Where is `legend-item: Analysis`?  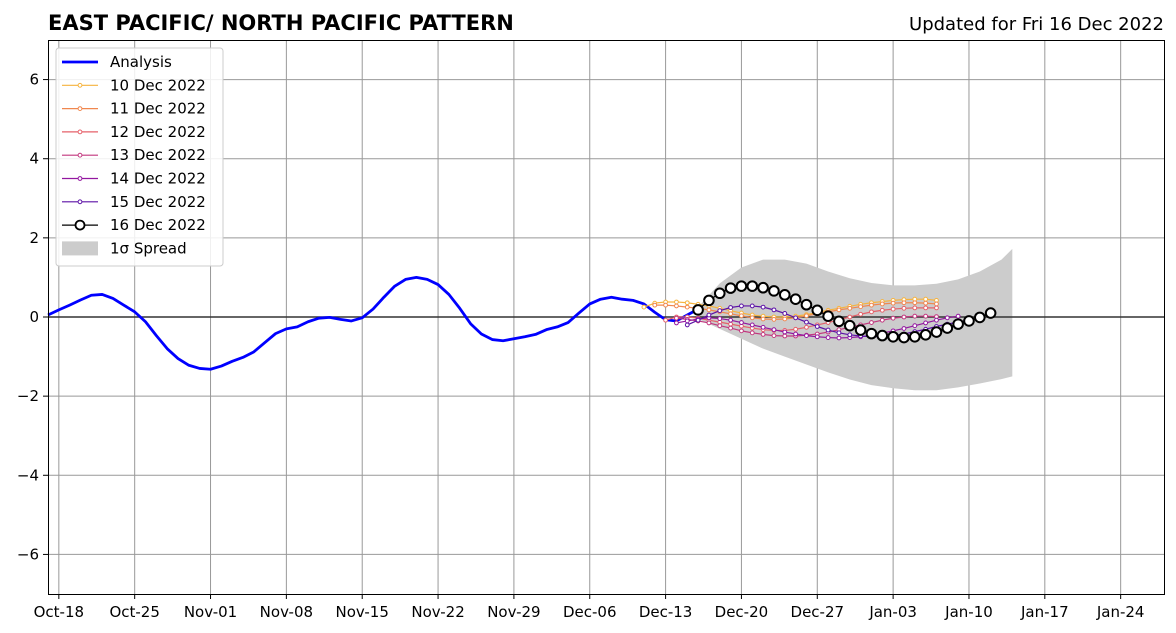
legend-item: Analysis is located at coordinates (117, 62).